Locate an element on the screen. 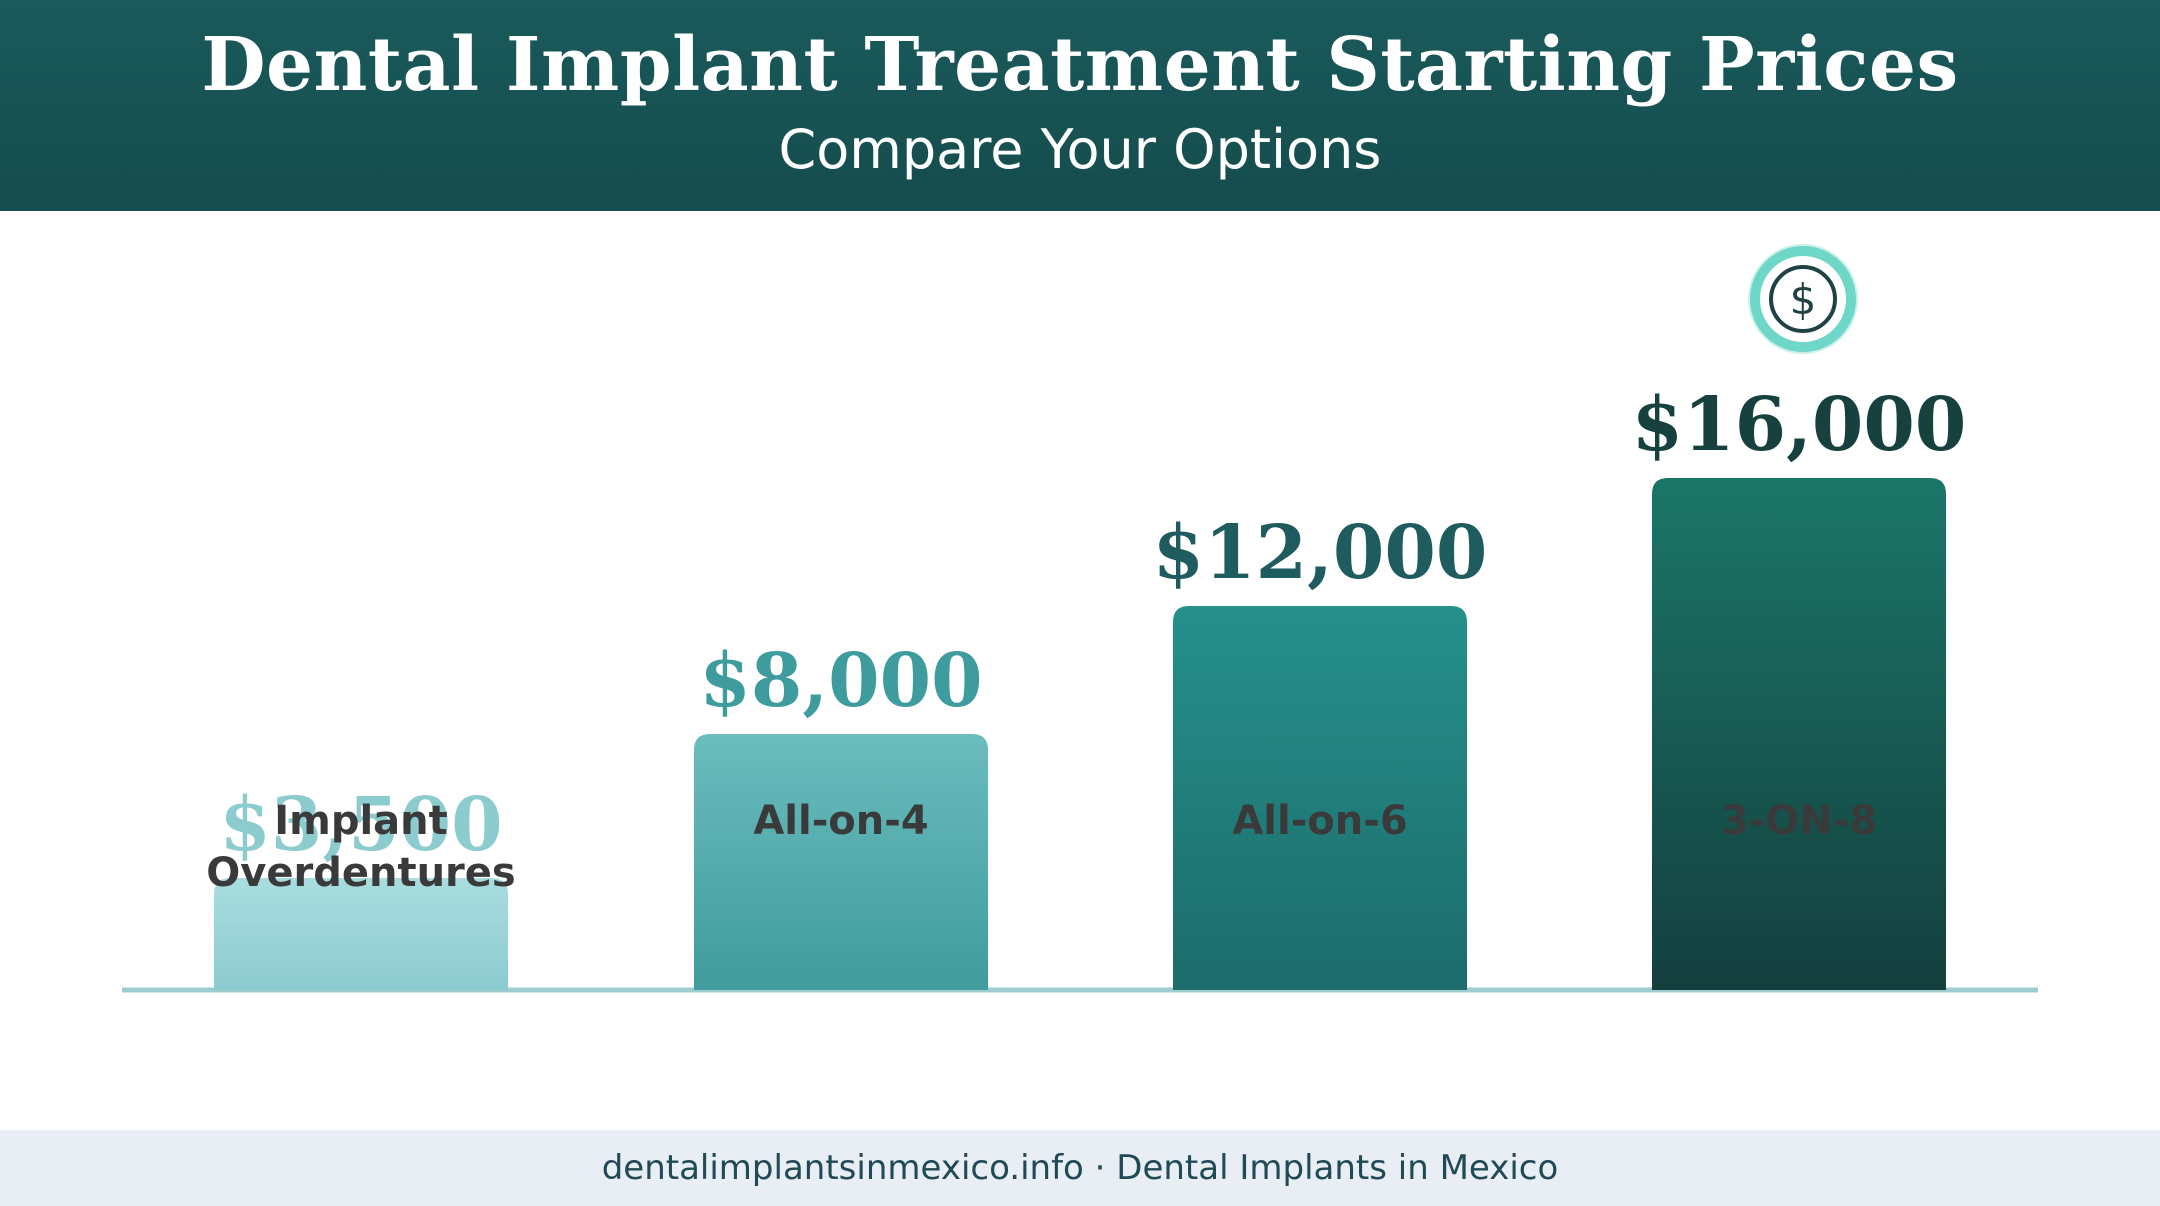 This screenshot has width=2160, height=1206. category-label-2-0: All-on-6 is located at coordinates (1319, 821).